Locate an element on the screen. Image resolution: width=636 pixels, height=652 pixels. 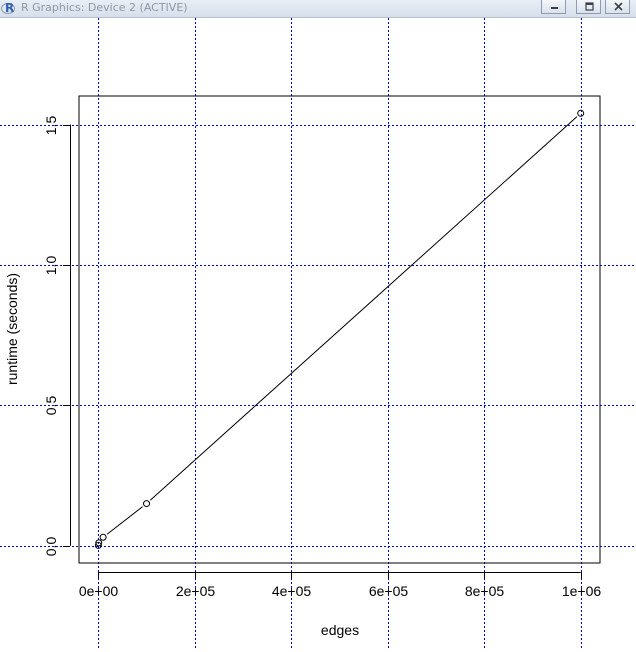
close-button is located at coordinates (617, 7).